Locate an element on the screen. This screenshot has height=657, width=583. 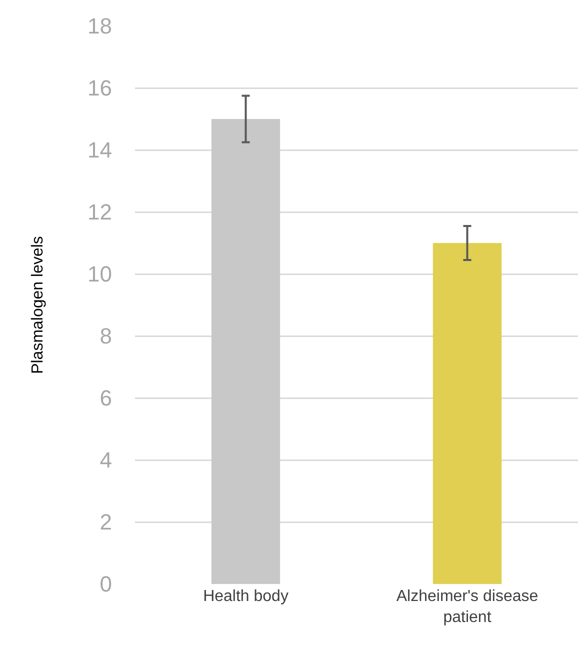
y-tick-label: 18 is located at coordinates (100, 26).